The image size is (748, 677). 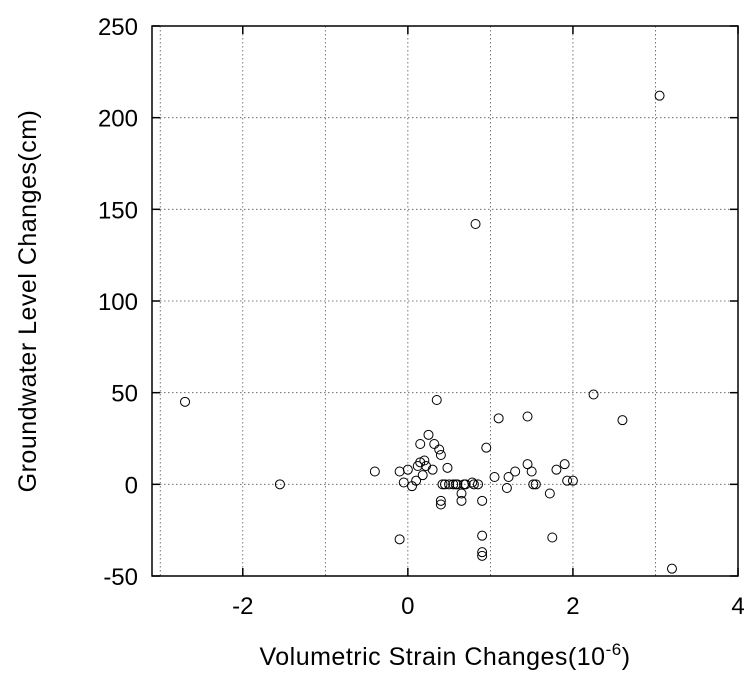 I want to click on y-tick-label: 200, so click(x=118, y=119).